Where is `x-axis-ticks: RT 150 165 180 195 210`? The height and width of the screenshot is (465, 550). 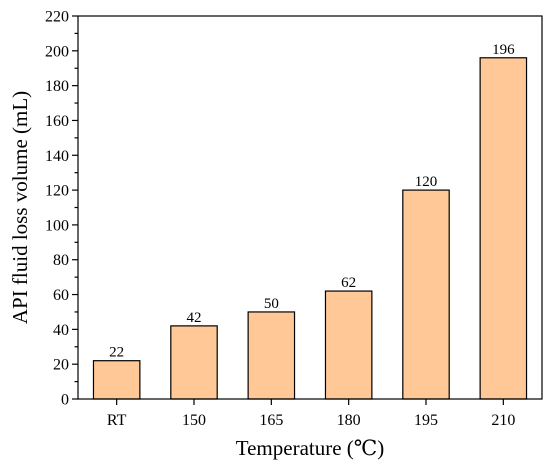
x-axis-ticks: RT 150 165 180 195 210 is located at coordinates (311, 414).